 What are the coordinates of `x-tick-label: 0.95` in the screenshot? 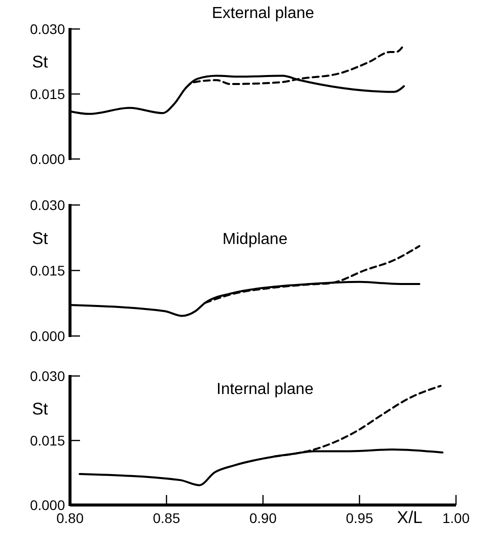 It's located at (360, 518).